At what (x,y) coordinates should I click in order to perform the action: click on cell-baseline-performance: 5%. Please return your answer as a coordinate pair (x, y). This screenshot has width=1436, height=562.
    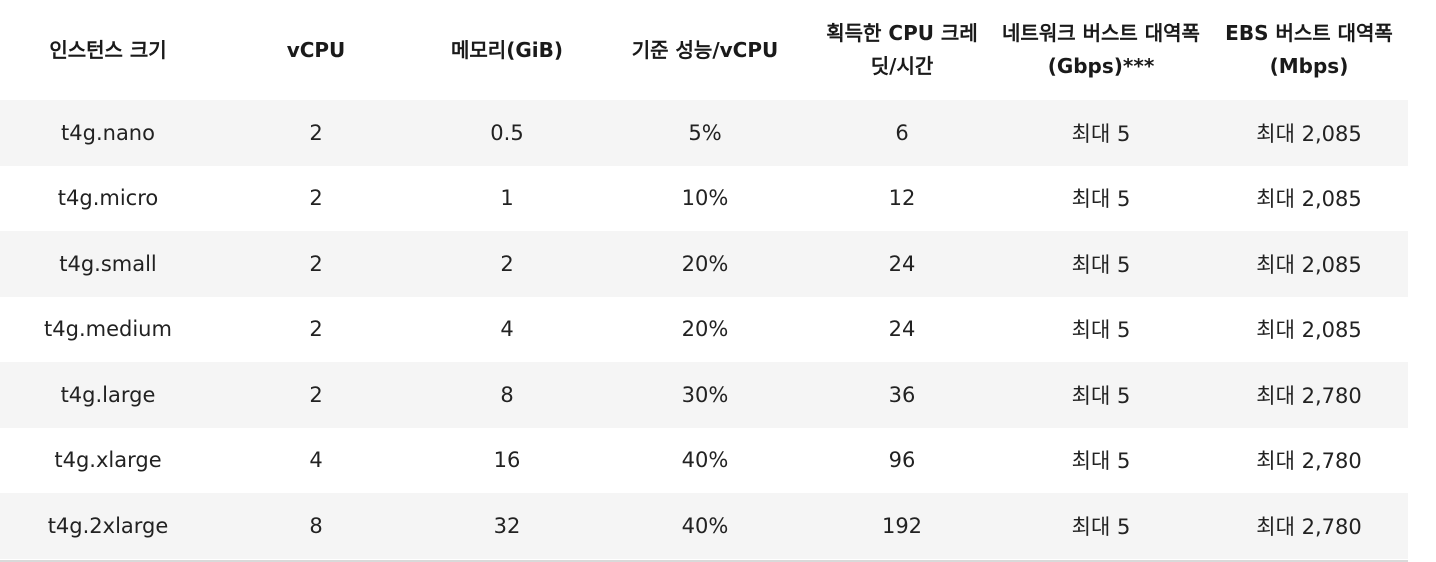
    Looking at the image, I should click on (705, 132).